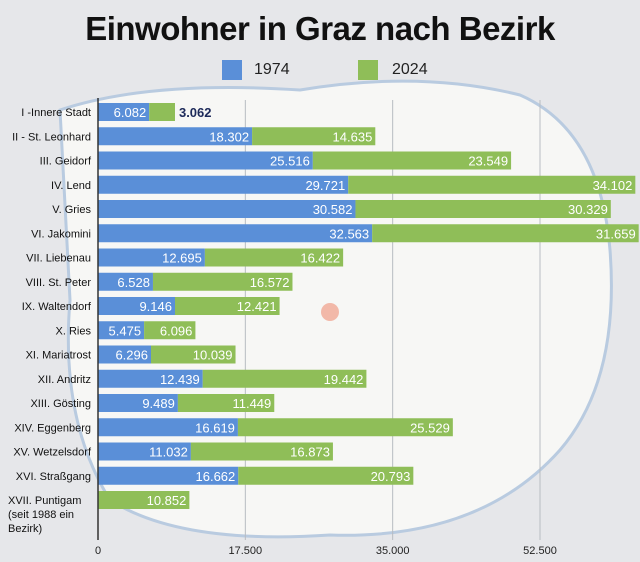 This screenshot has width=640, height=562. What do you see at coordinates (167, 500) in the screenshot?
I see `data-label-2024: 10.852` at bounding box center [167, 500].